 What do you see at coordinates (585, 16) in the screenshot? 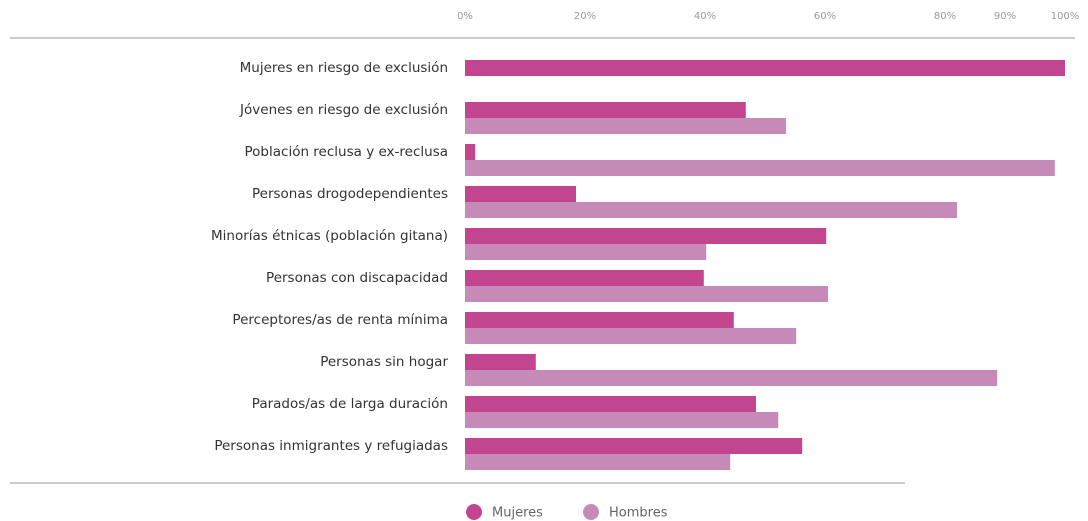
I see `x-tick-label: 20%` at bounding box center [585, 16].